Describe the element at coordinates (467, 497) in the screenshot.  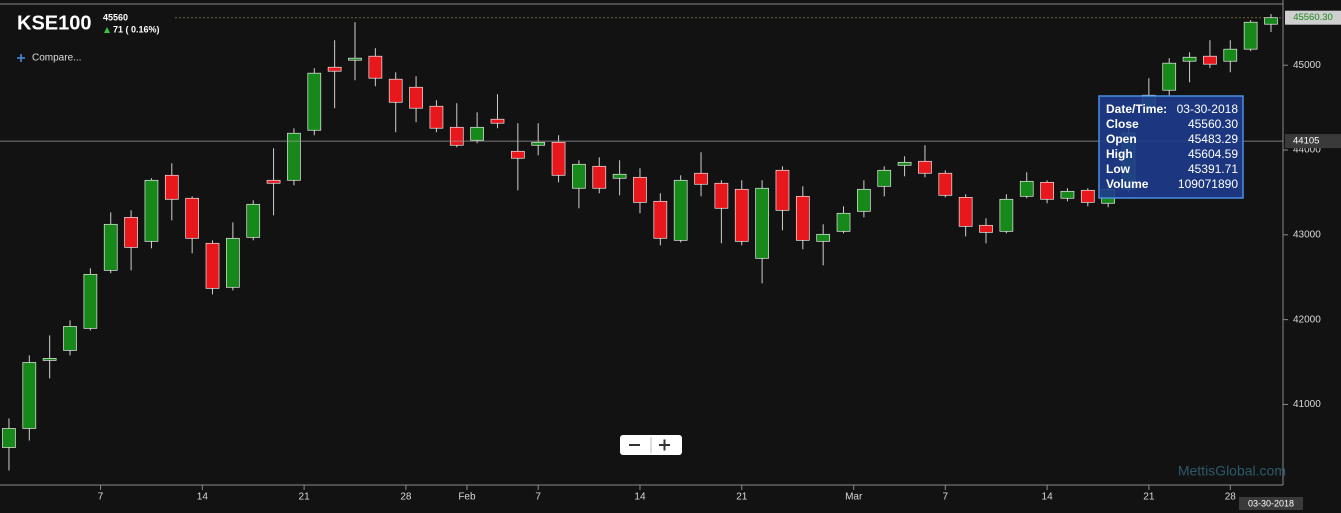
I see `x-tick-label: Feb` at that location.